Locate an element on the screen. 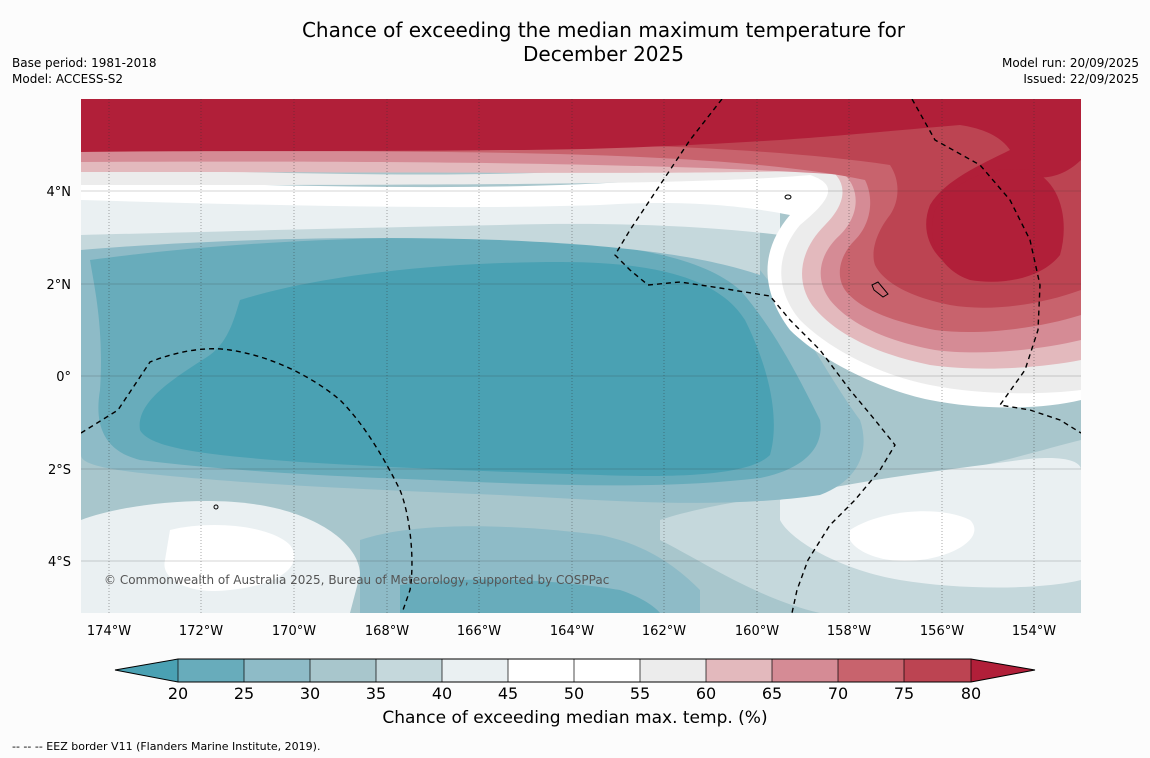 The width and height of the screenshot is (1150, 758). lon-label: 154°W is located at coordinates (1034, 631).